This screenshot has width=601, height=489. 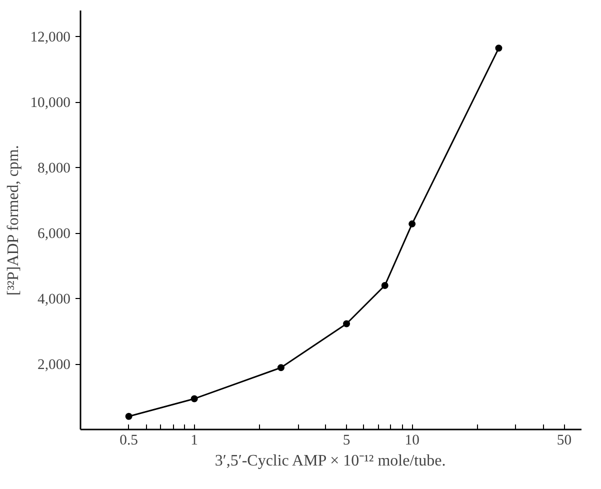 What do you see at coordinates (54, 168) in the screenshot?
I see `y-tick-label: 8,000` at bounding box center [54, 168].